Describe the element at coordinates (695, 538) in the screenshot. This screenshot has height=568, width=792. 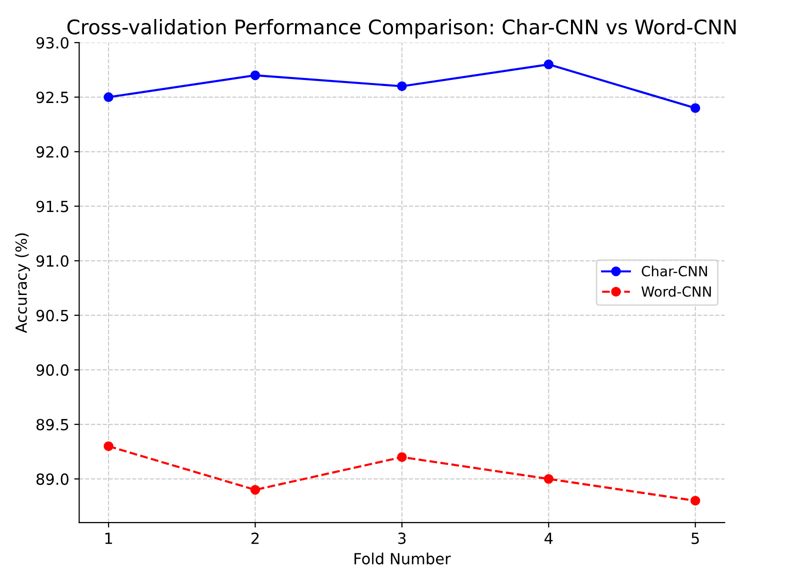
I see `x-tick-label: 5` at that location.